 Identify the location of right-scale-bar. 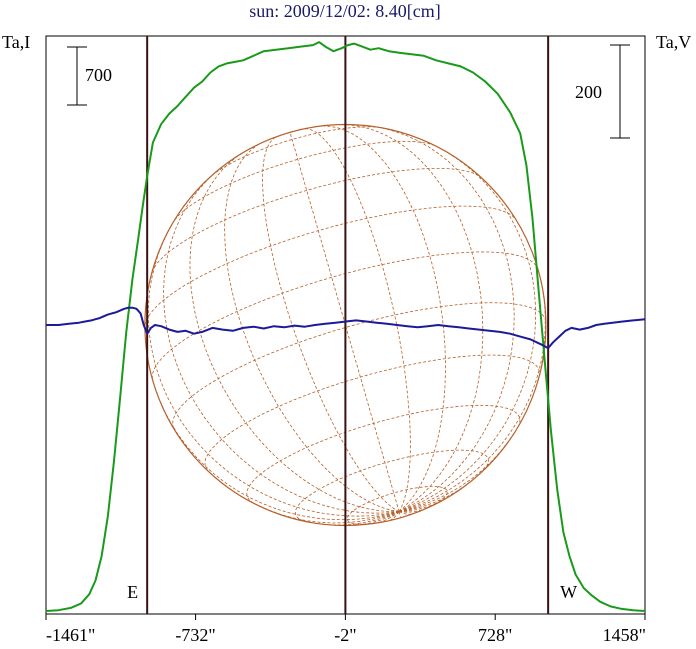
(620, 91).